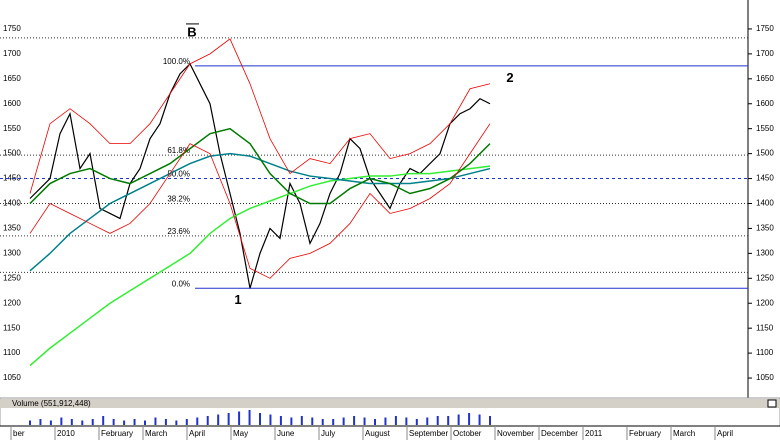 The height and width of the screenshot is (440, 780). Describe the element at coordinates (765, 302) in the screenshot. I see `y-tick-label-right: 1200` at that location.